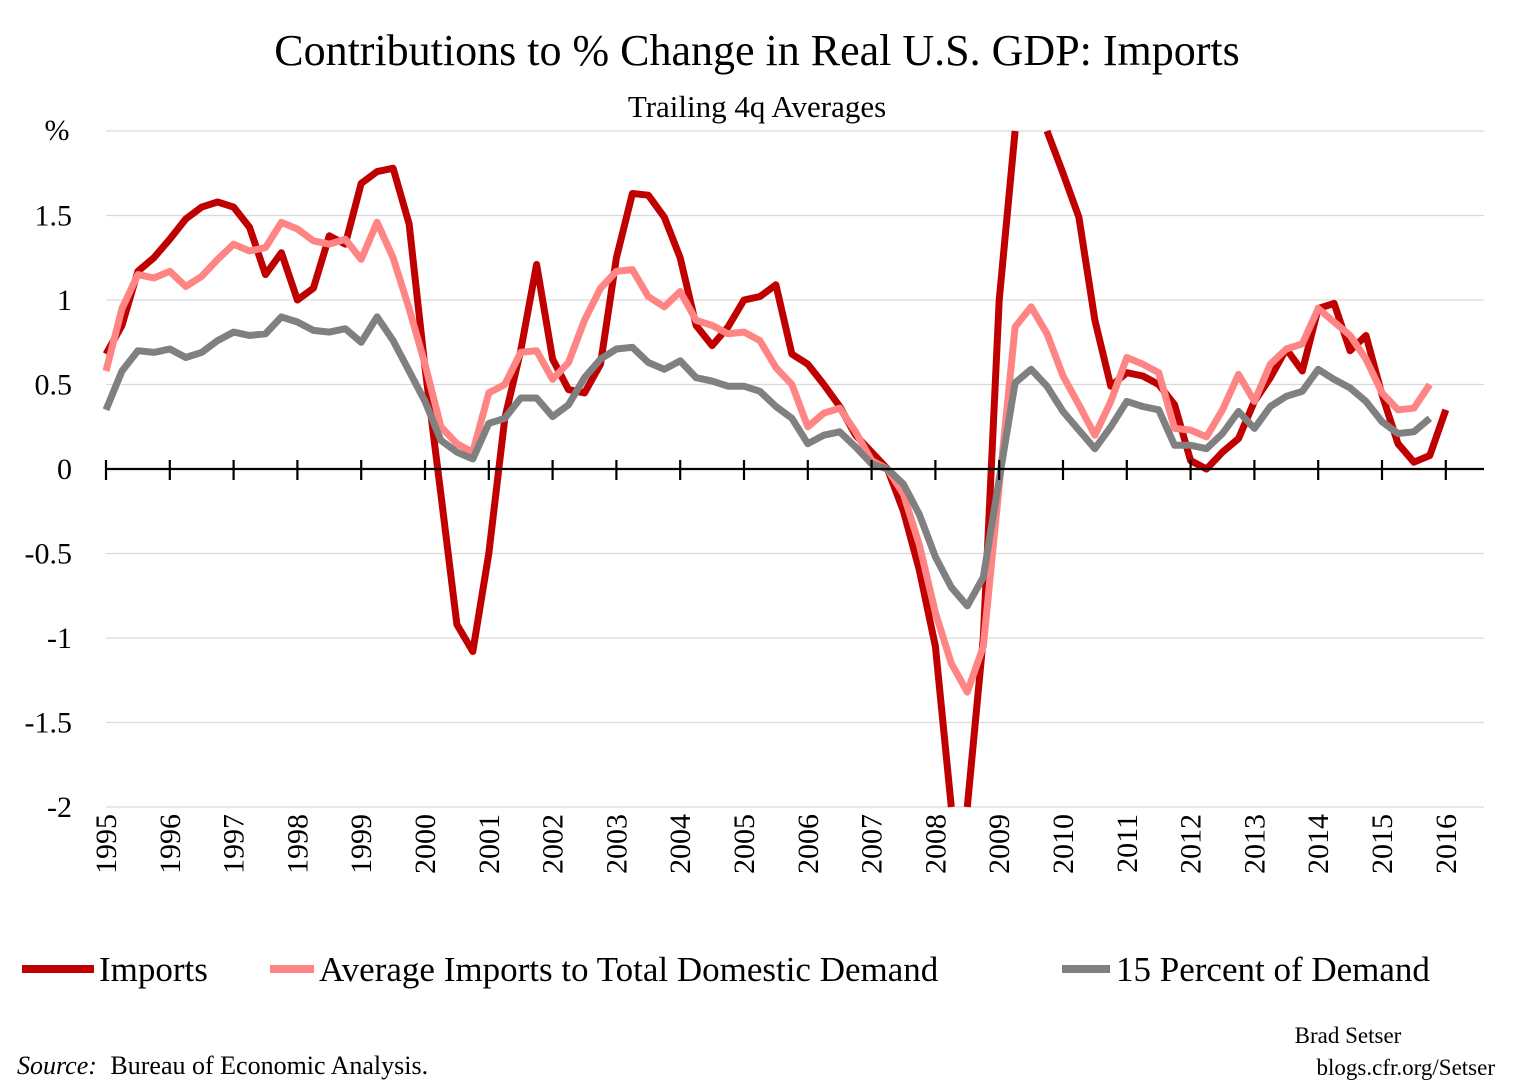 Image resolution: width=1514 pixels, height=1090 pixels. I want to click on y-tick-label: -1, so click(59, 638).